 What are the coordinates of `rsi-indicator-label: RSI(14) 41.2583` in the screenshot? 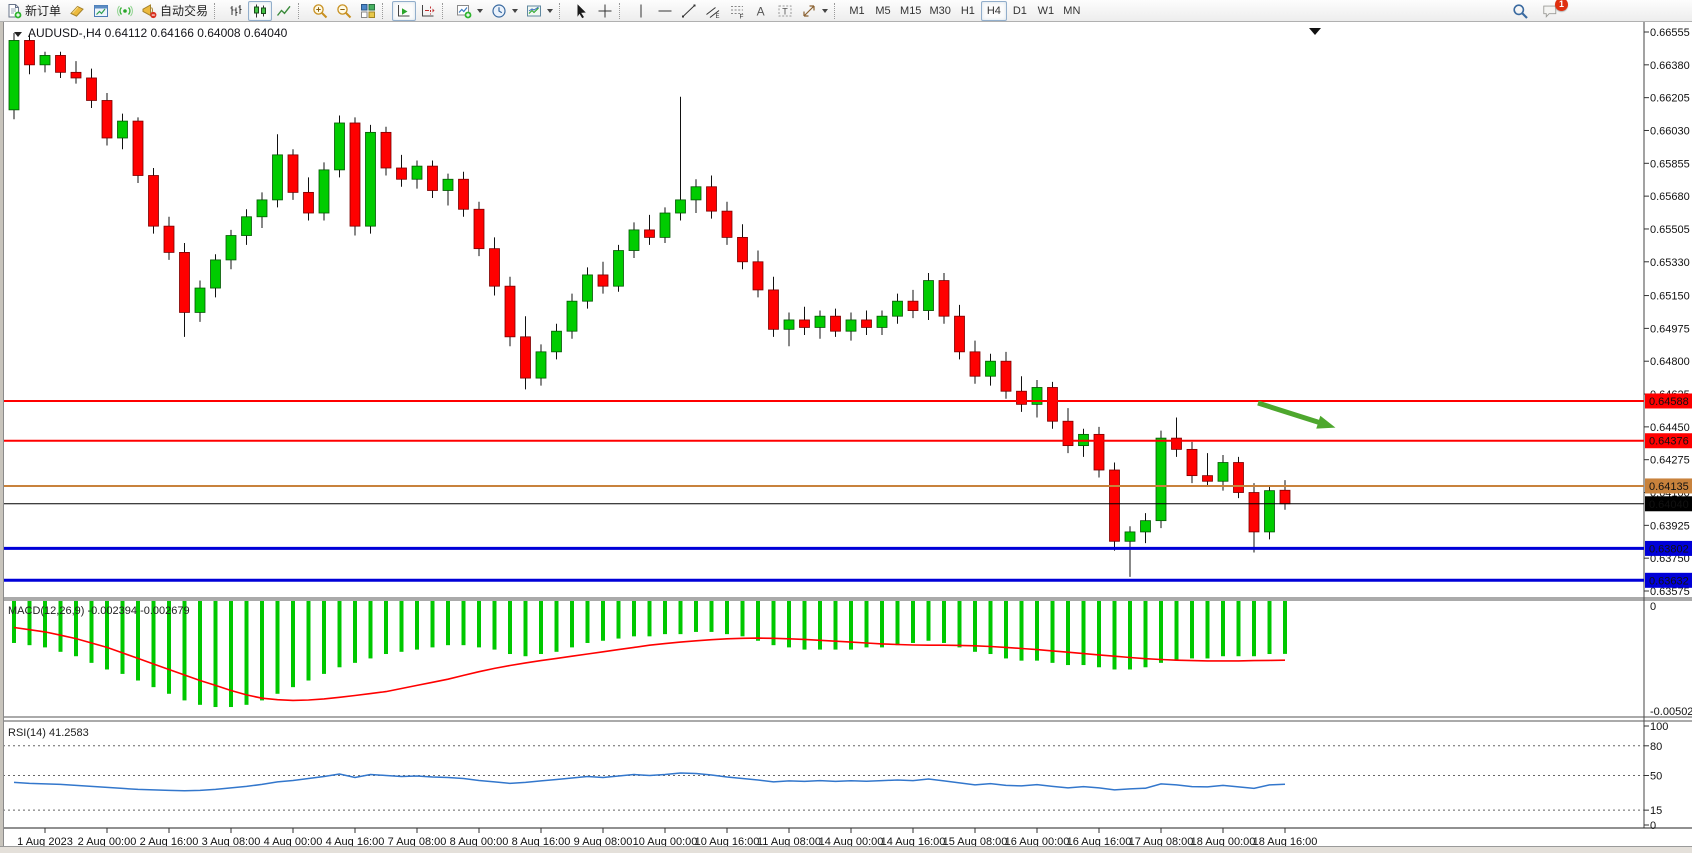 It's located at (48, 733).